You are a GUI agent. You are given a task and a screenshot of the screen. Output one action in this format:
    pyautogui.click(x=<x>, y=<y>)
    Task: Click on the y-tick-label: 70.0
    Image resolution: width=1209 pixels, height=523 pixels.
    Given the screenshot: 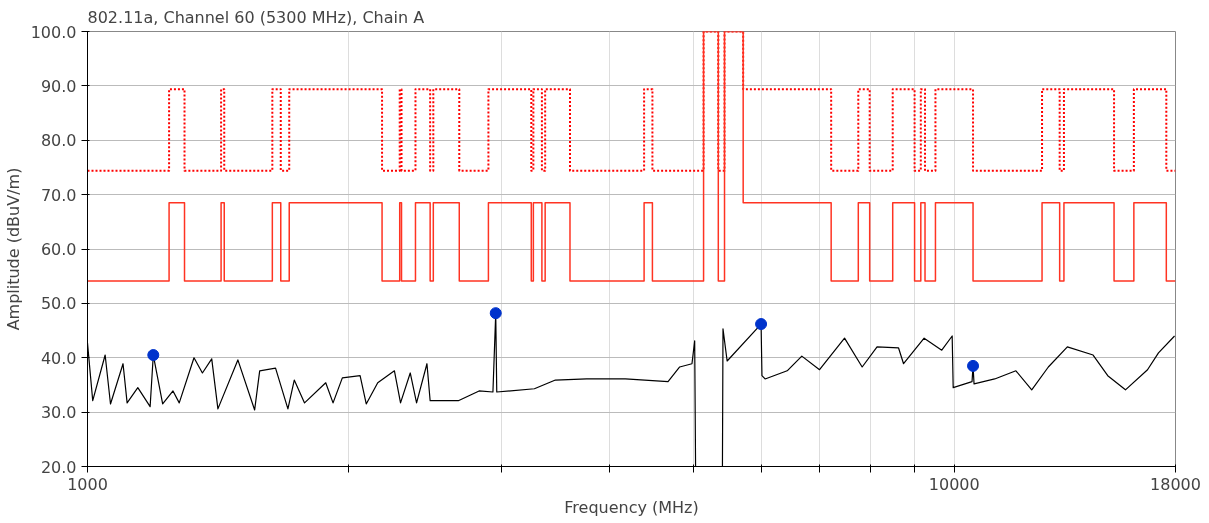 What is the action you would take?
    pyautogui.click(x=58, y=195)
    